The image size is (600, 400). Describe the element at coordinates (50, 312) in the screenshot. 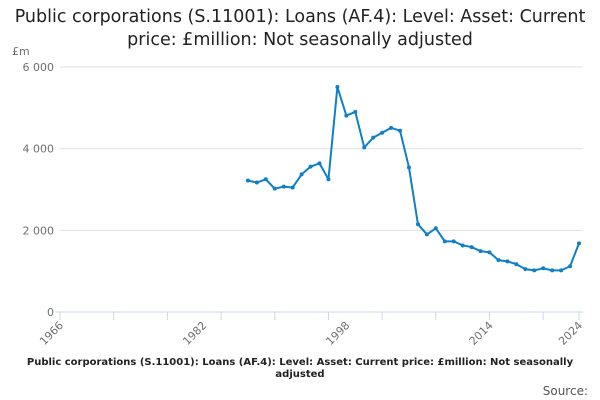

I see `y-tick-label: 0` at that location.